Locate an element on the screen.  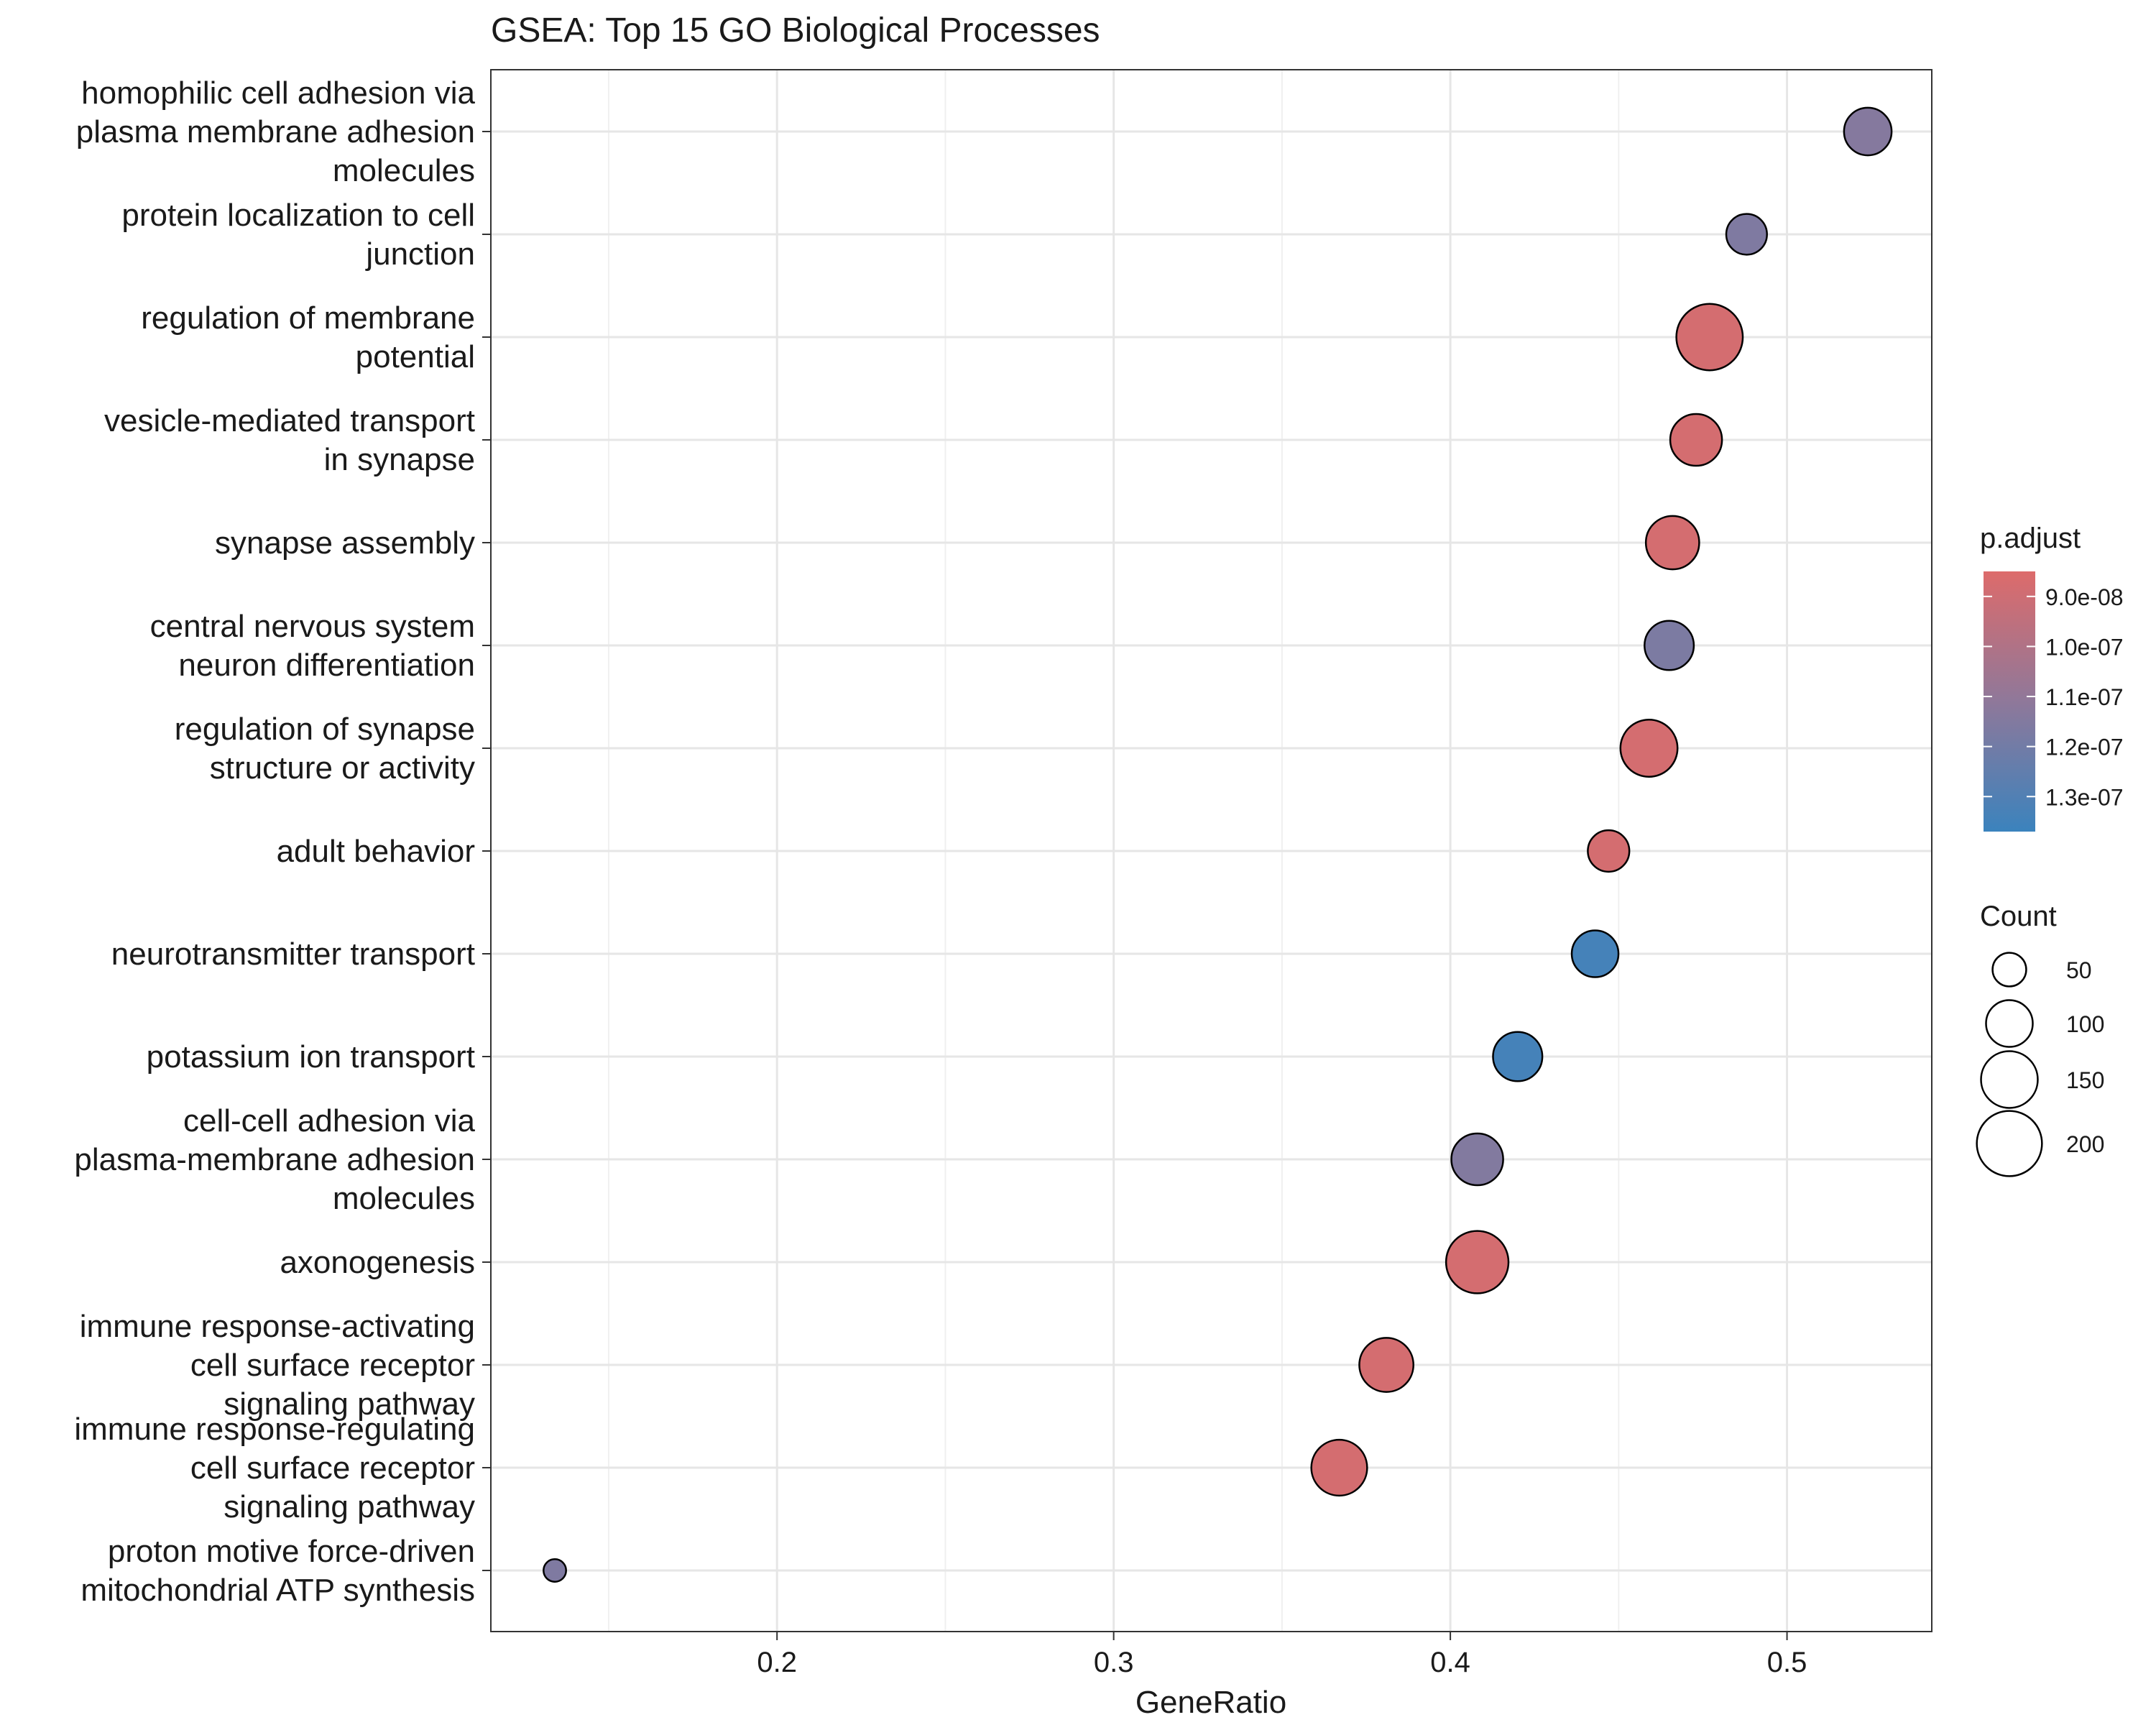
y-tick-label: regulation of membrane potential is located at coordinates (308, 337).